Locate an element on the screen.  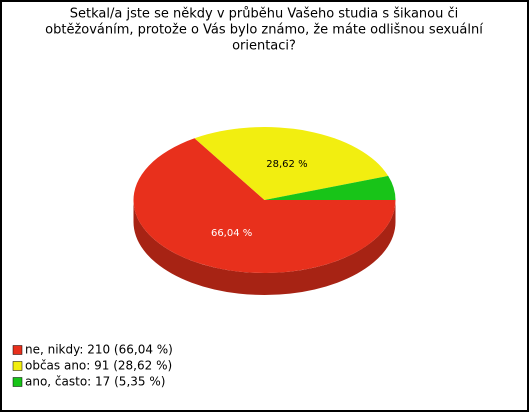
pie-side is located at coordinates (264, 247).